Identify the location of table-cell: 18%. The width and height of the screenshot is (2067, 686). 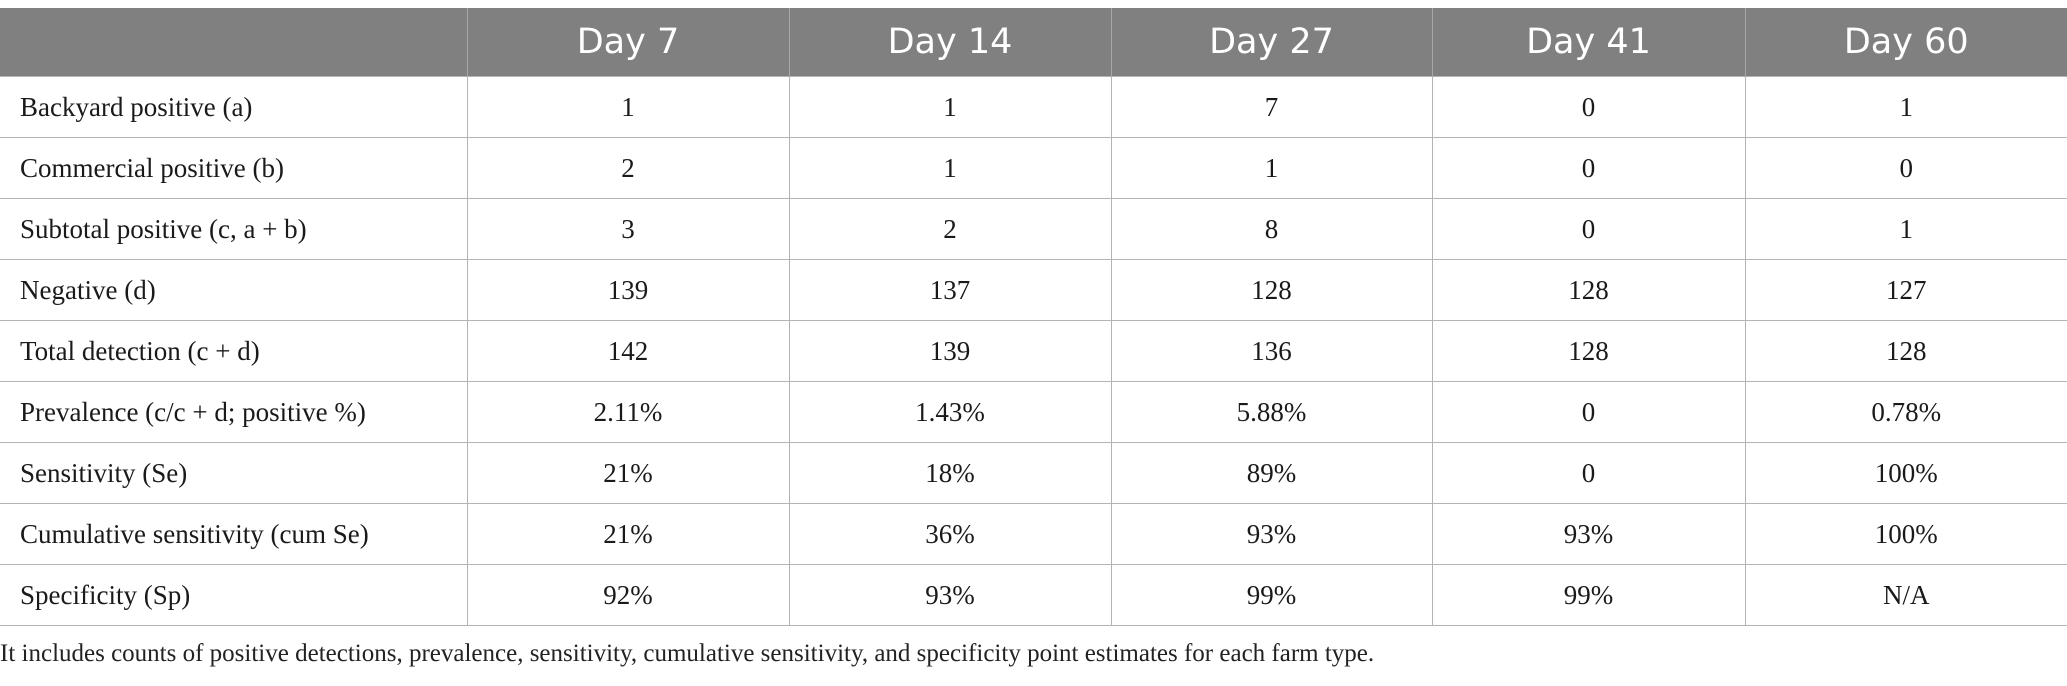
(950, 473).